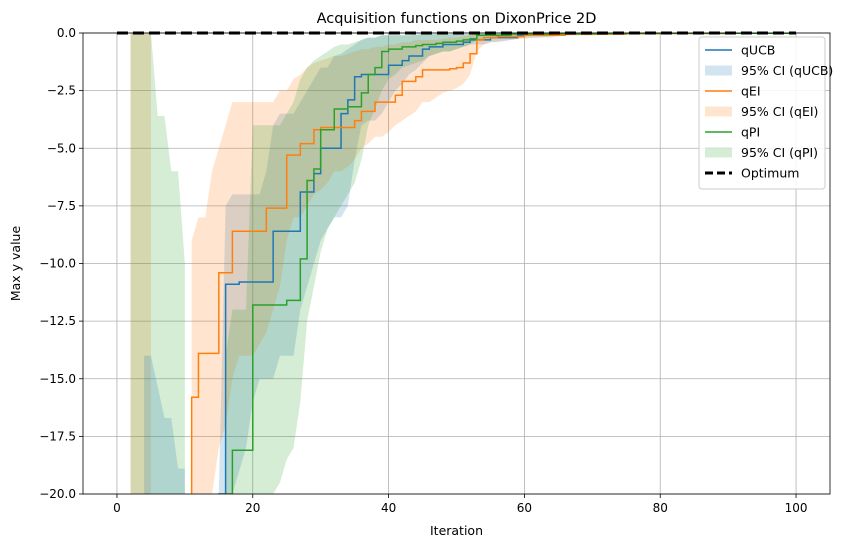 The width and height of the screenshot is (866, 547). Describe the element at coordinates (15, 264) in the screenshot. I see `y-axis-label: Max y value` at that location.